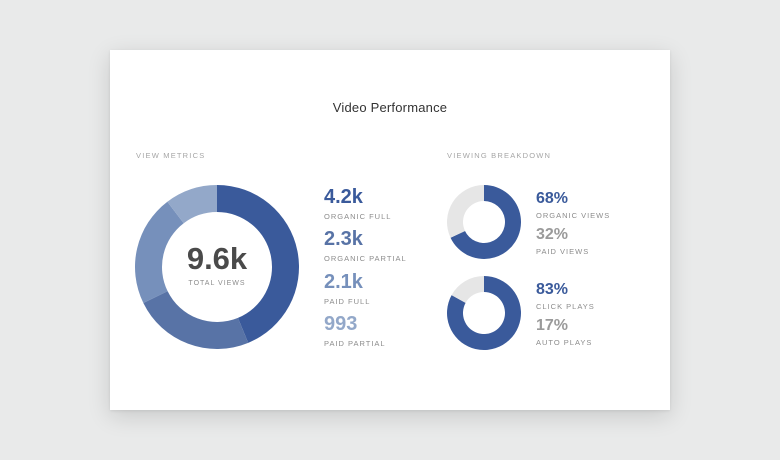 The width and height of the screenshot is (780, 460). What do you see at coordinates (343, 197) in the screenshot?
I see `metric-value: 4.2k` at bounding box center [343, 197].